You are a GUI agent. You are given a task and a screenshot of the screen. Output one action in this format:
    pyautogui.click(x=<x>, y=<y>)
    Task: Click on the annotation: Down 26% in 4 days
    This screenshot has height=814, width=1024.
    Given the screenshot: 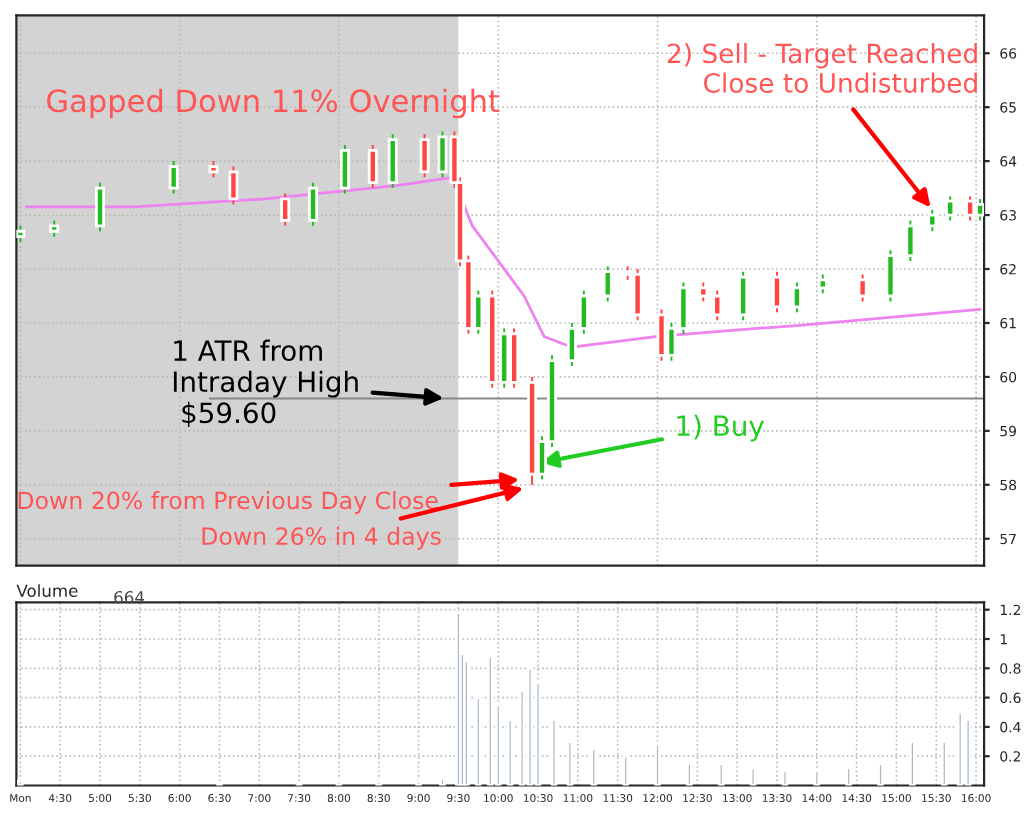 What is the action you would take?
    pyautogui.click(x=321, y=538)
    